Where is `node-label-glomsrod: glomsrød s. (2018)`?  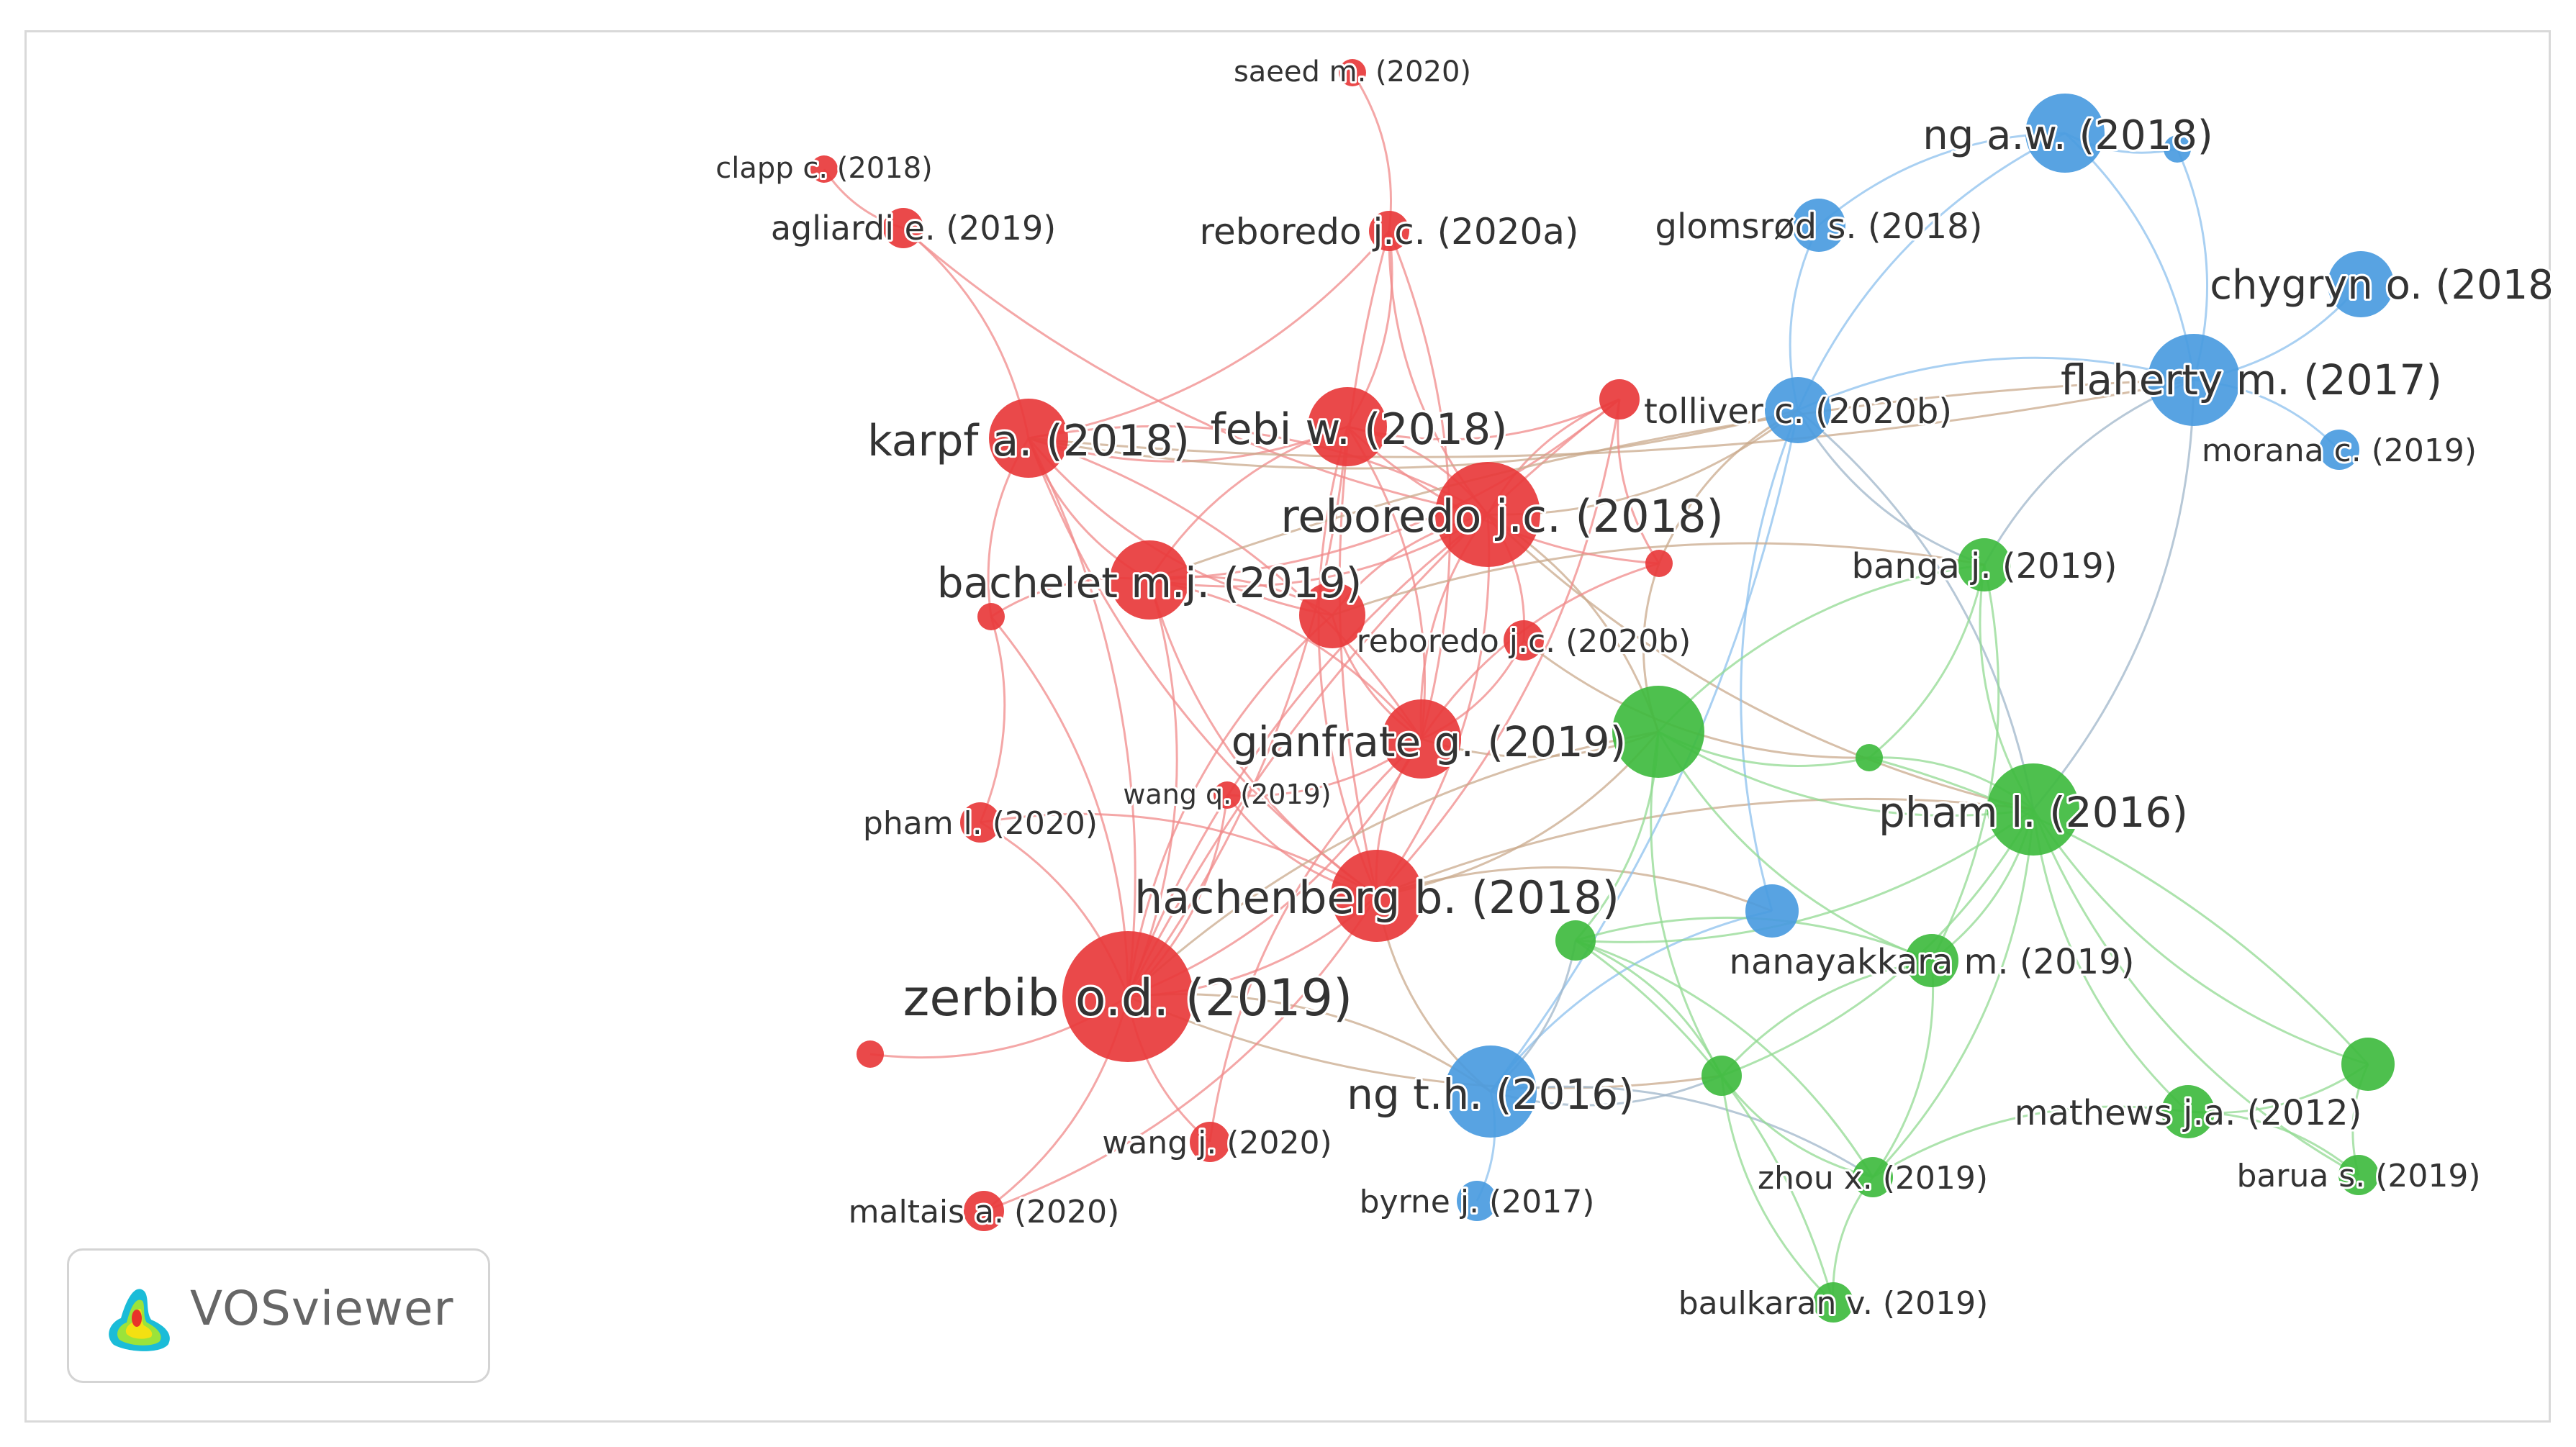
node-label-glomsrod: glomsrød s. (2018) is located at coordinates (1819, 226).